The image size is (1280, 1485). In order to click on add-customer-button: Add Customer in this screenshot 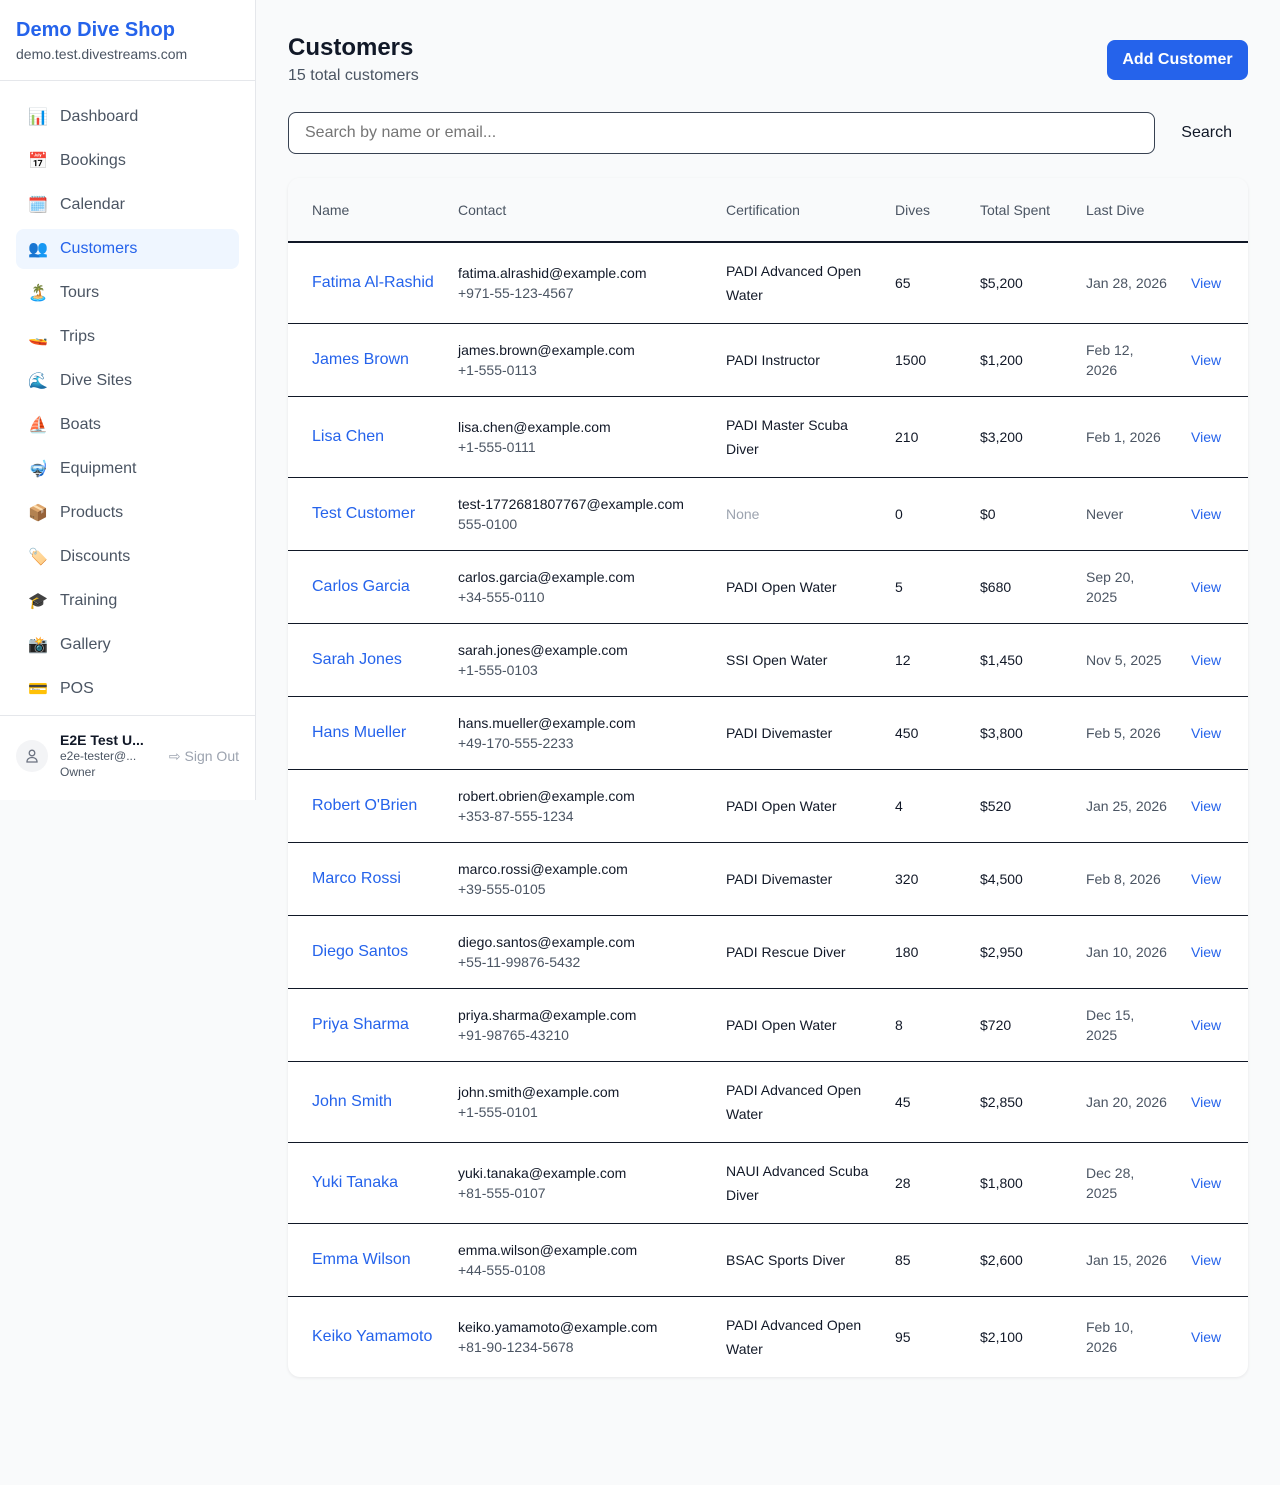, I will do `click(1177, 60)`.